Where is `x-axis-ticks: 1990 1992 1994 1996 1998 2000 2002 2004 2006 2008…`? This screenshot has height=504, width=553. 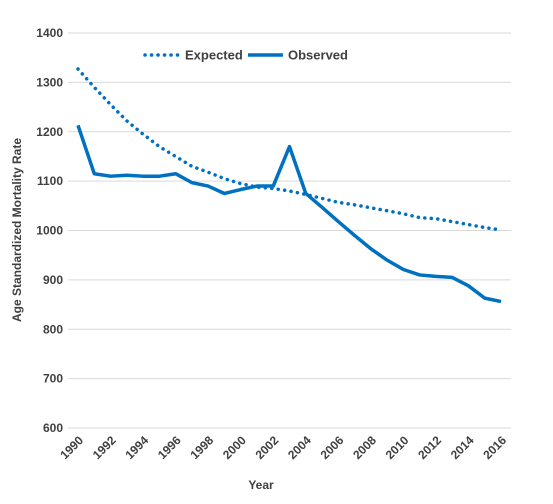
x-axis-ticks: 1990 1992 1994 1996 1998 2000 2002 2004 2006 2008… is located at coordinates (283, 447).